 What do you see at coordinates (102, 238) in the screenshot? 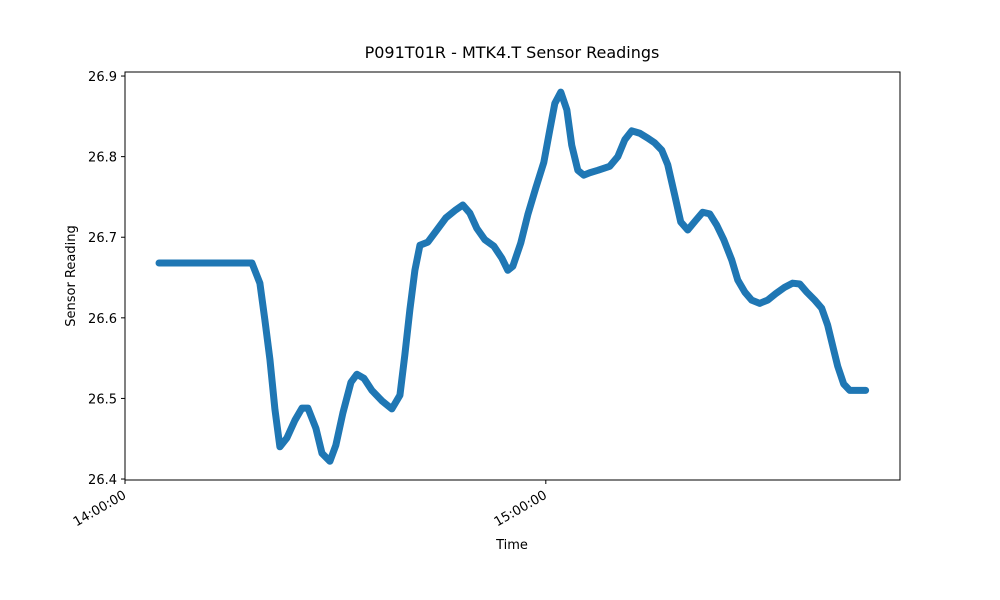
I see `y-tick-label: 26.7` at bounding box center [102, 238].